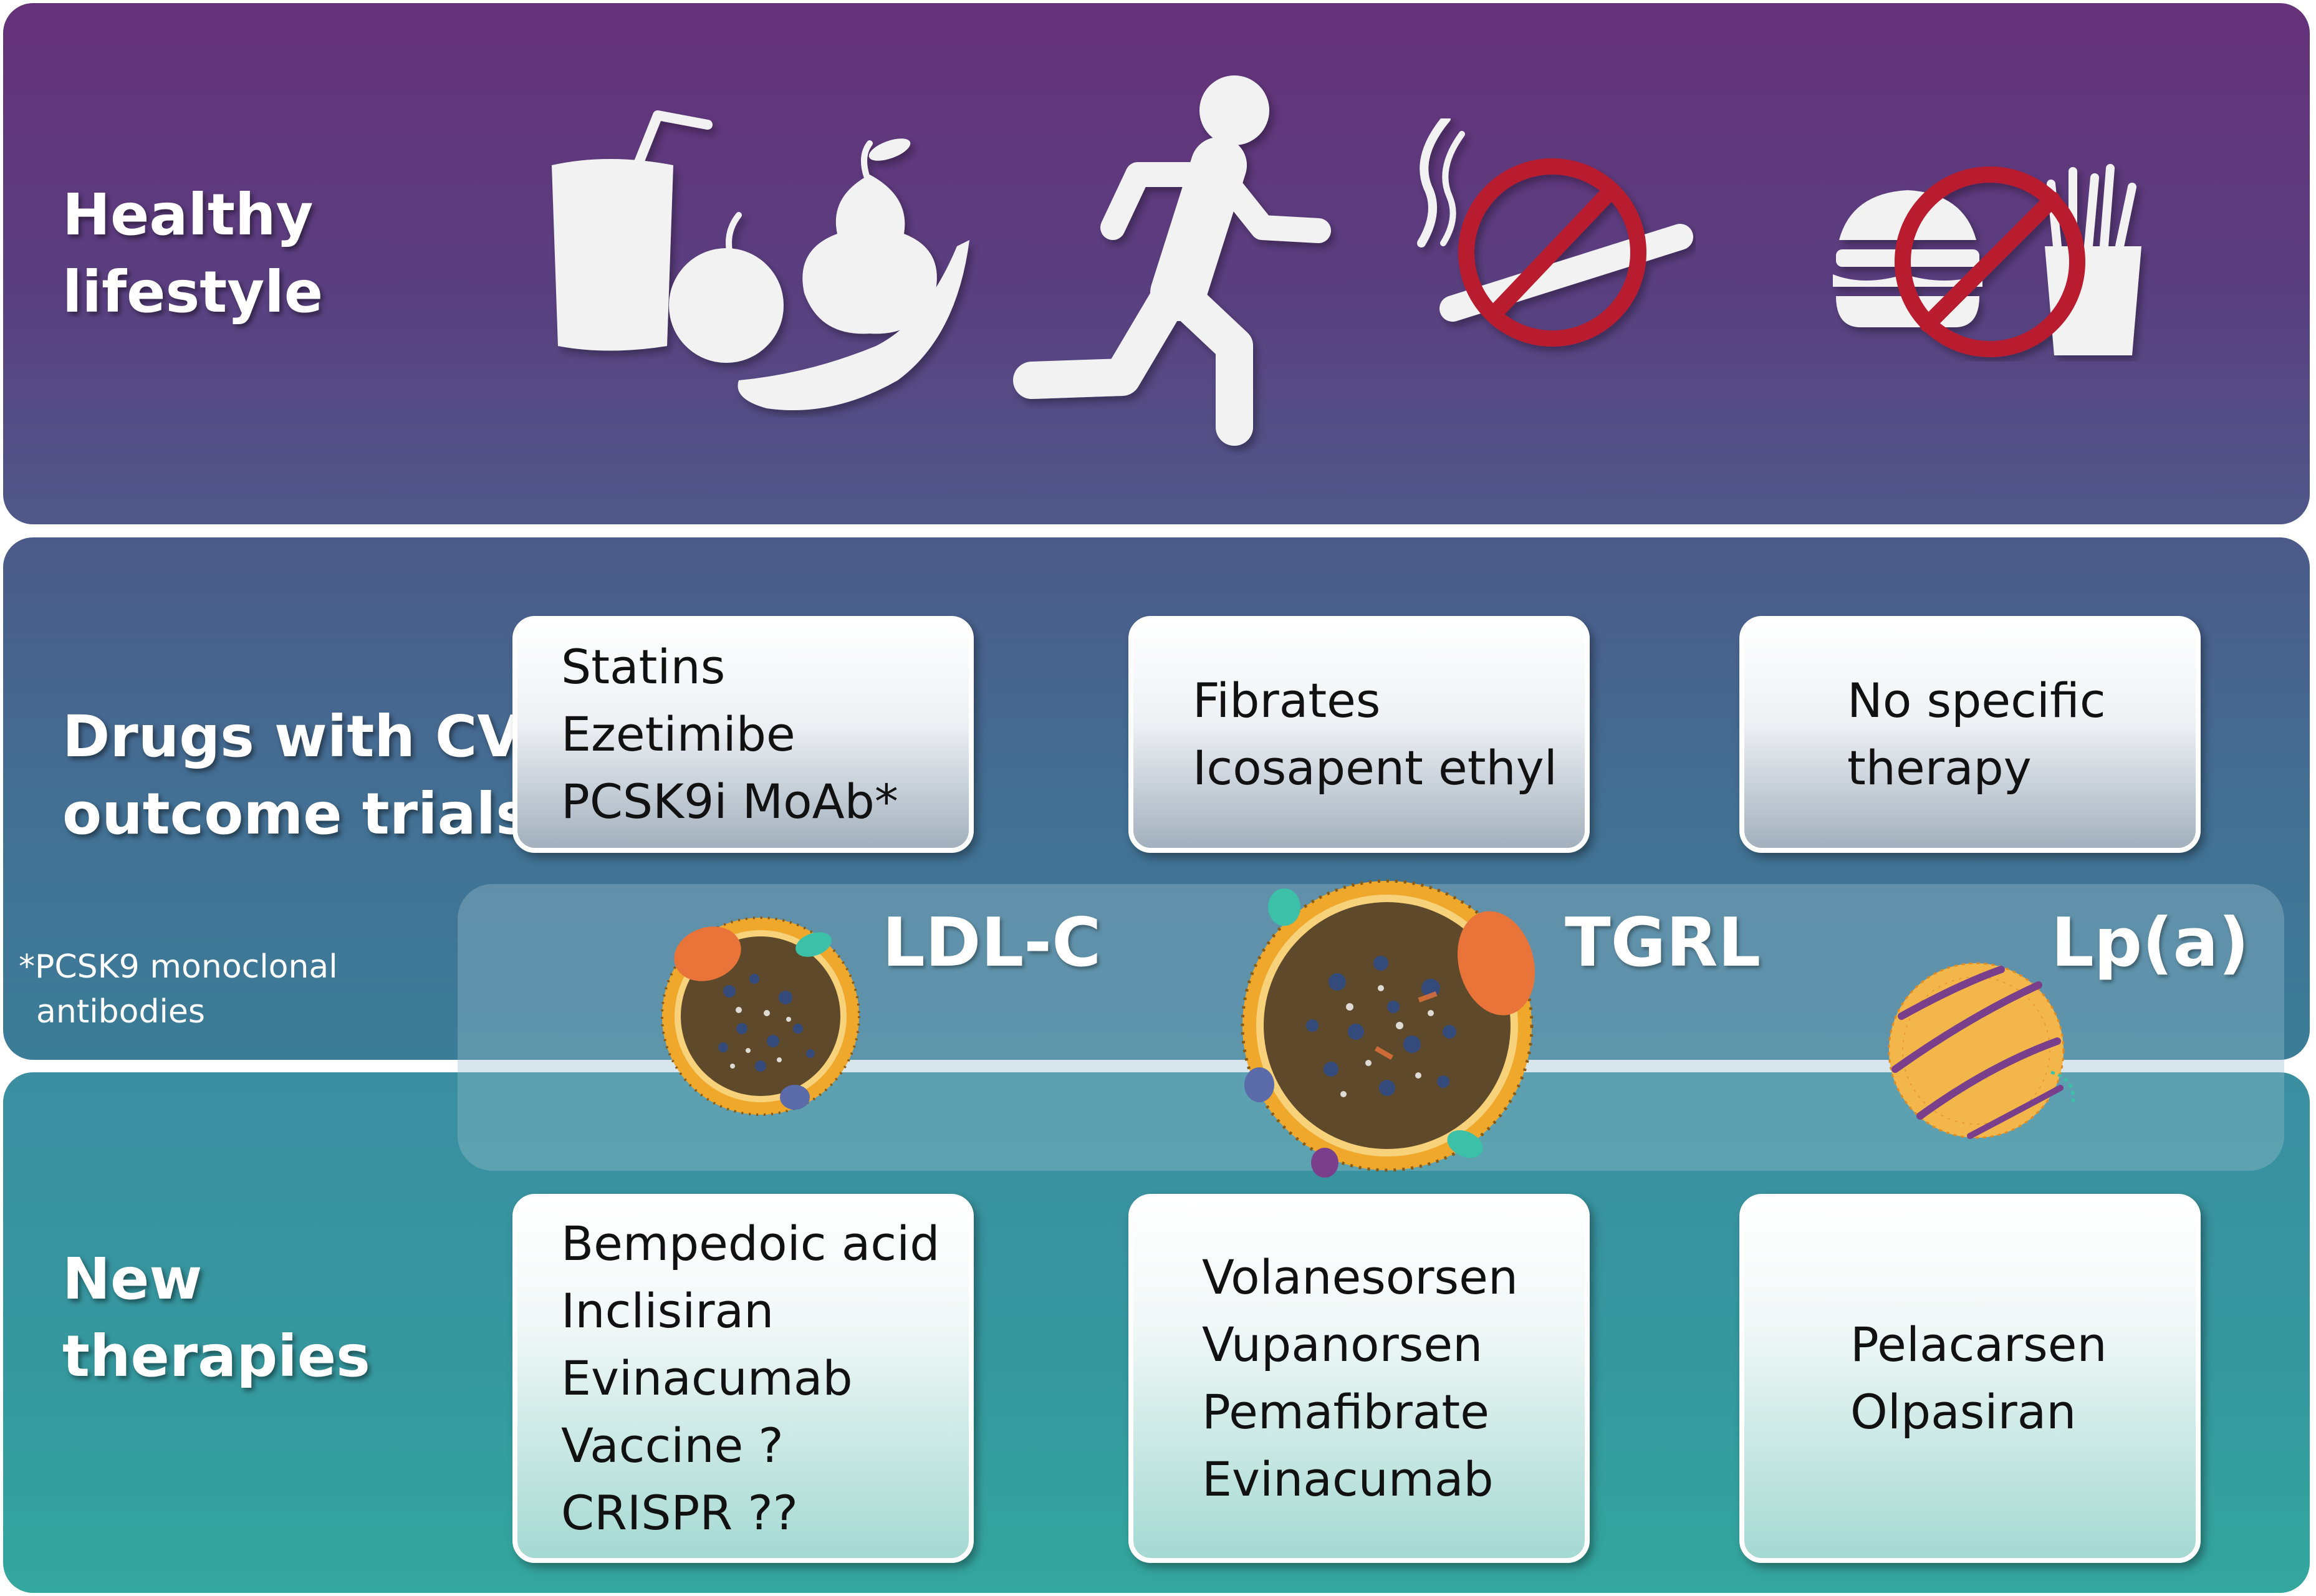 The width and height of the screenshot is (2316, 1596). What do you see at coordinates (1970, 734) in the screenshot?
I see `lpa-drugs-box: No specific therapy` at bounding box center [1970, 734].